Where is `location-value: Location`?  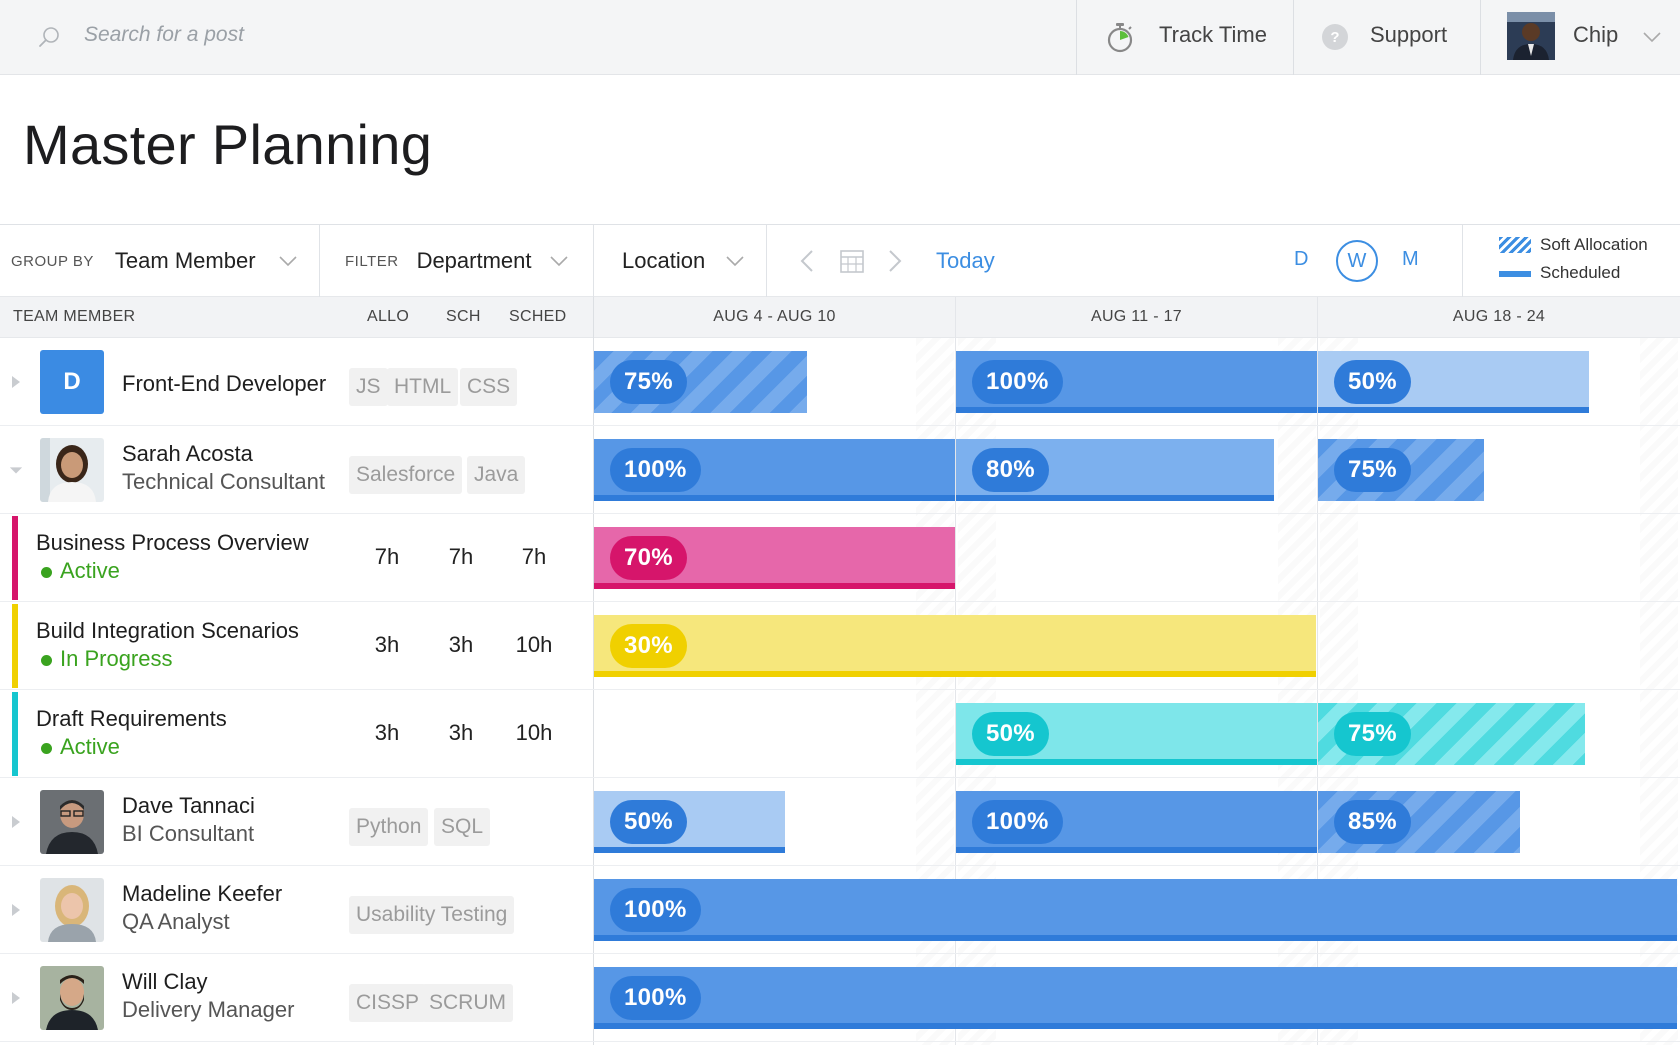 location-value: Location is located at coordinates (664, 260).